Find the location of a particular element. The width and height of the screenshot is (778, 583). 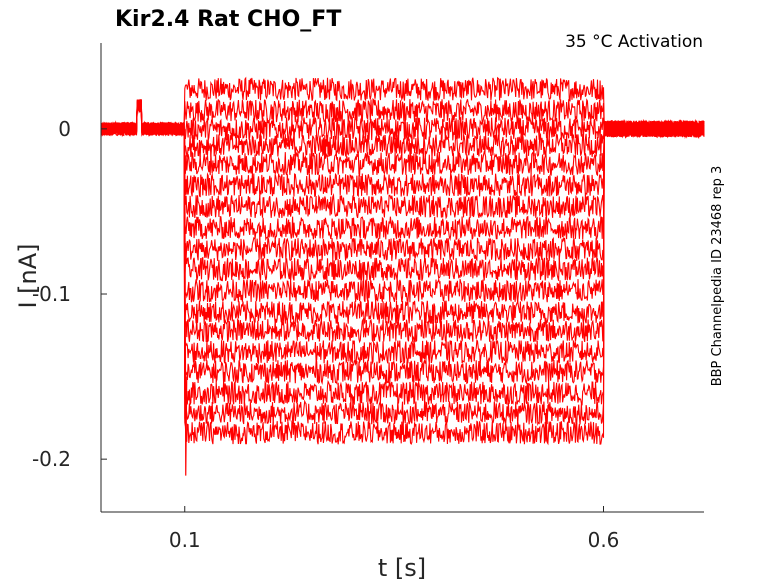

onset-transient is located at coordinates (186, 302).